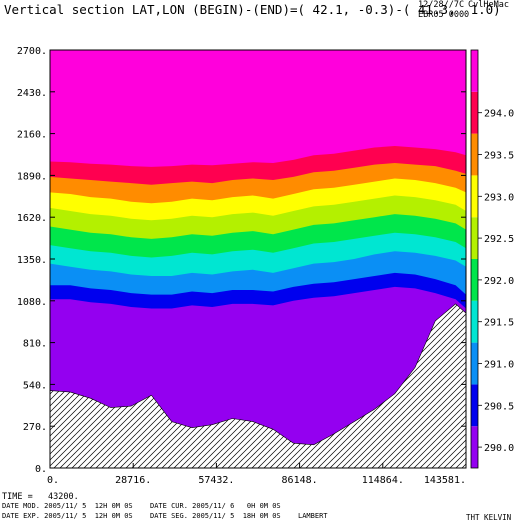 The height and width of the screenshot is (522, 517). What do you see at coordinates (300, 480) in the screenshot?
I see `x-tick-label: 86148.` at bounding box center [300, 480].